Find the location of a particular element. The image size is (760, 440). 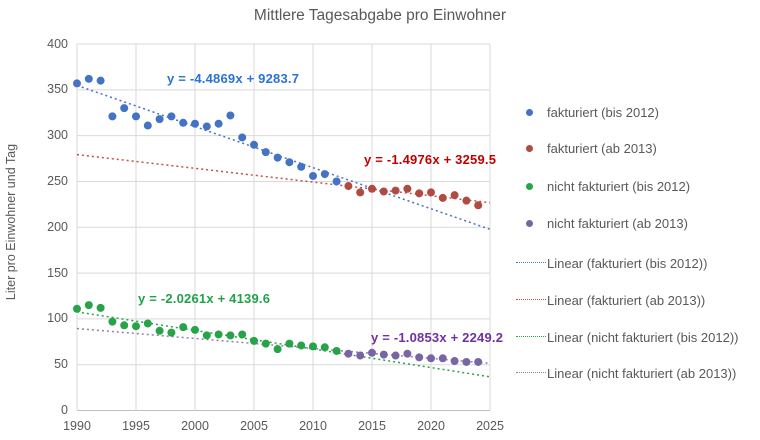

legend-item-label: fakturiert (ab 2013) is located at coordinates (602, 148).